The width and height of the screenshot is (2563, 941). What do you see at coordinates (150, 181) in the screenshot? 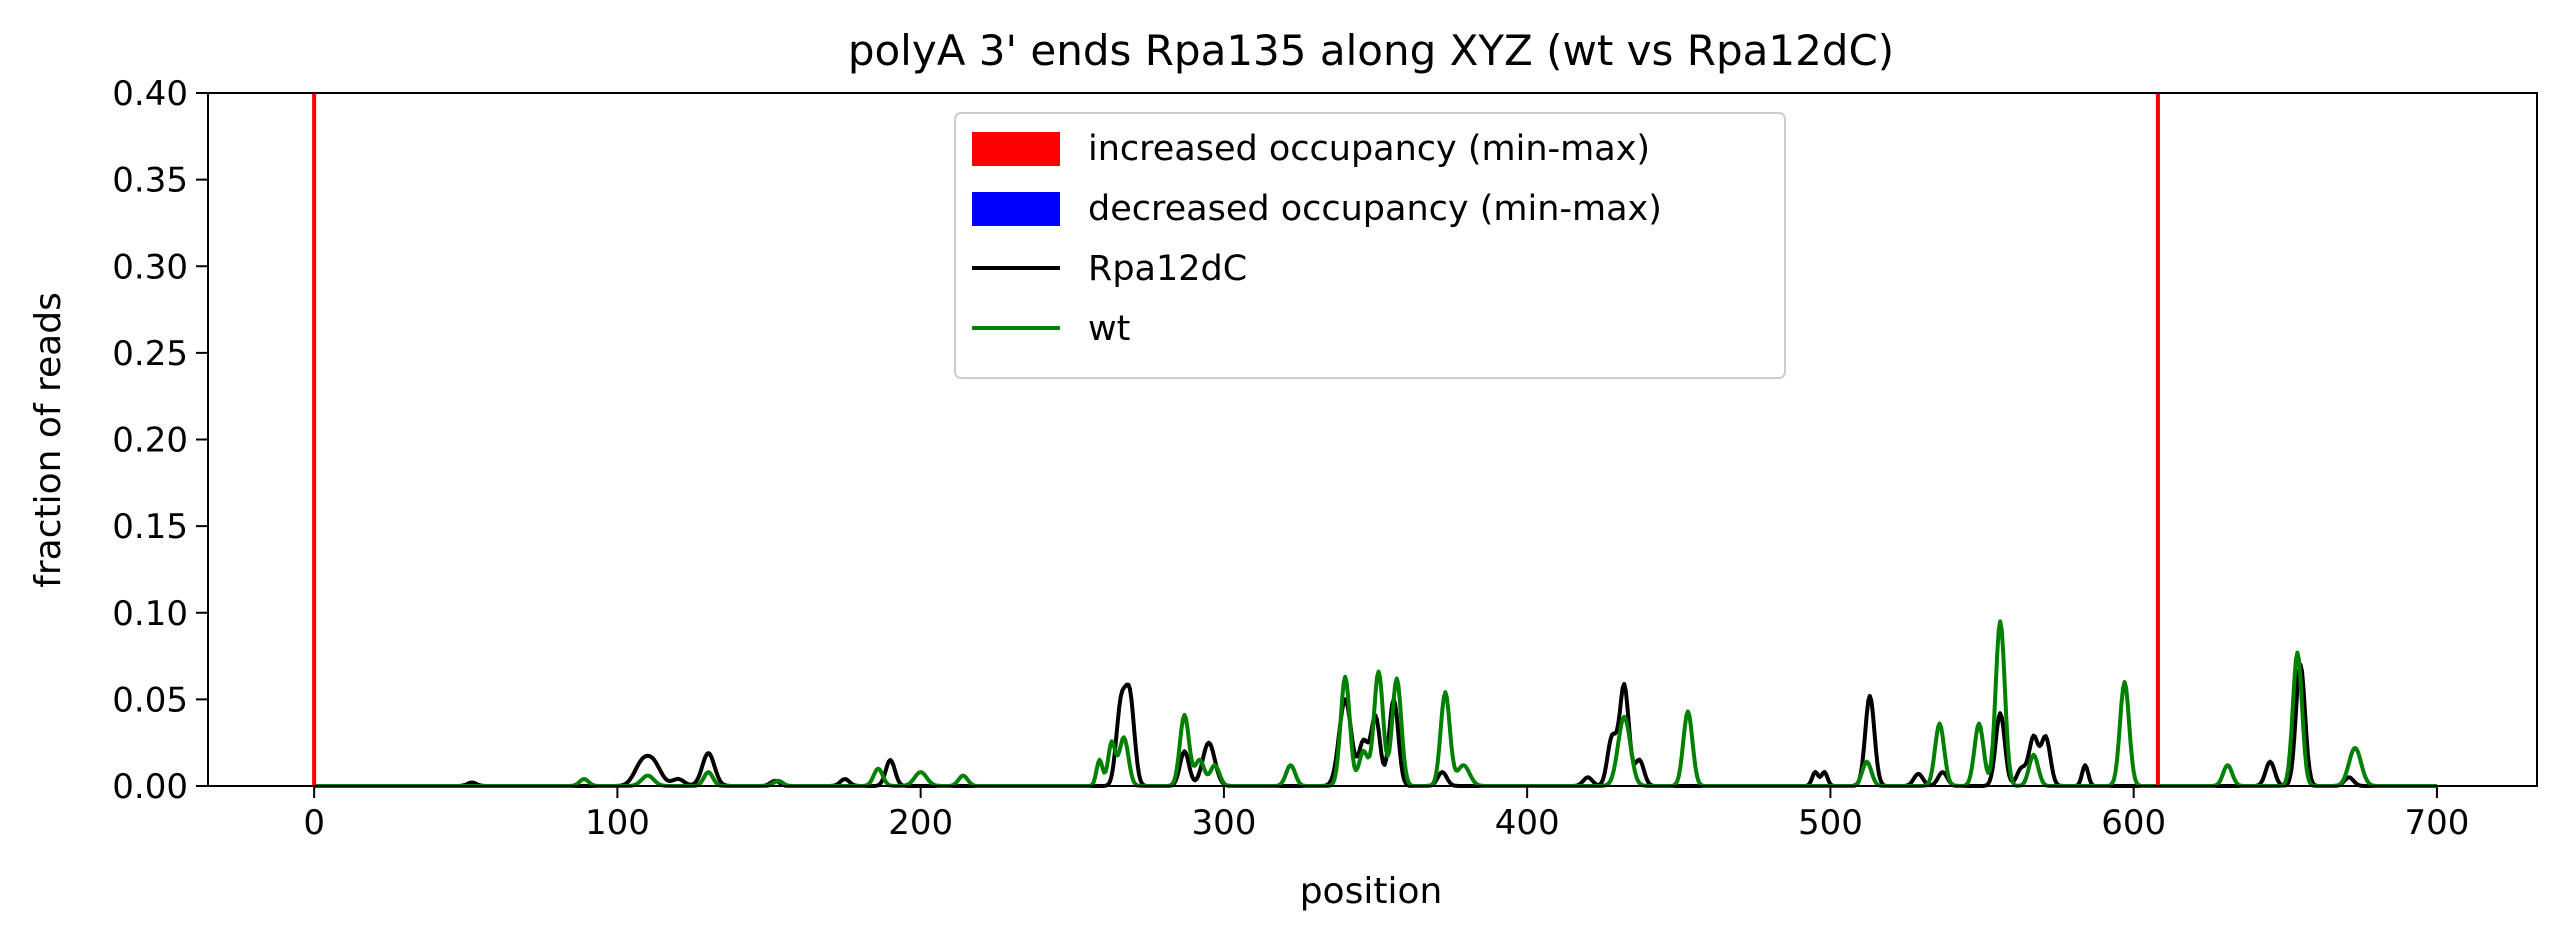
I see `y-tick-label: 0.35` at bounding box center [150, 181].